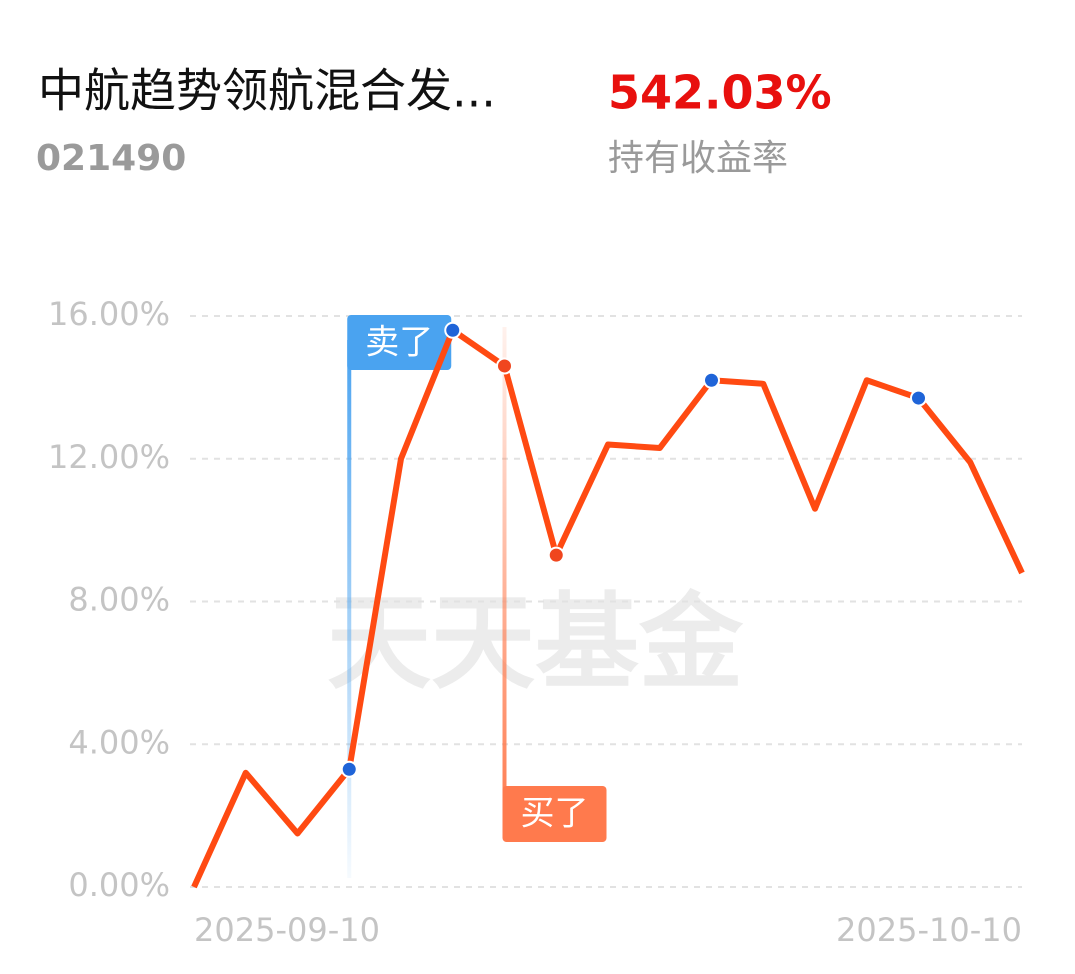 This screenshot has height=974, width=1075. I want to click on y-tick-label: 12.00%, so click(109, 457).